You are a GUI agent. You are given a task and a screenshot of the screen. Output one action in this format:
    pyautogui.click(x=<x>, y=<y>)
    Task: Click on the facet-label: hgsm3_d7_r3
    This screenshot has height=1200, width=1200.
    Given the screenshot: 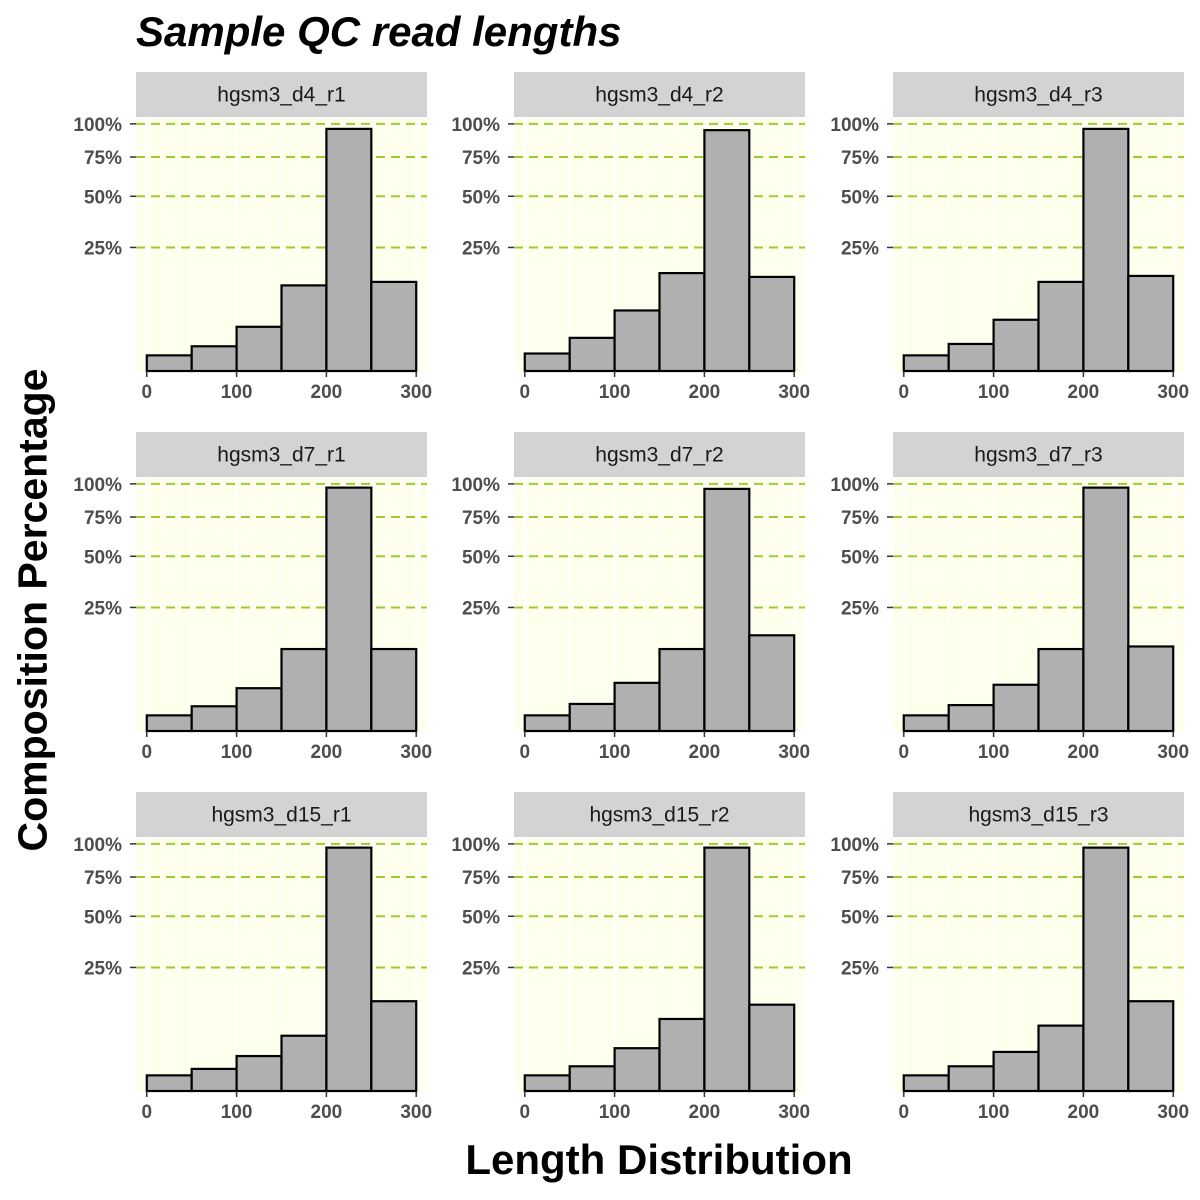 What is the action you would take?
    pyautogui.click(x=1038, y=455)
    